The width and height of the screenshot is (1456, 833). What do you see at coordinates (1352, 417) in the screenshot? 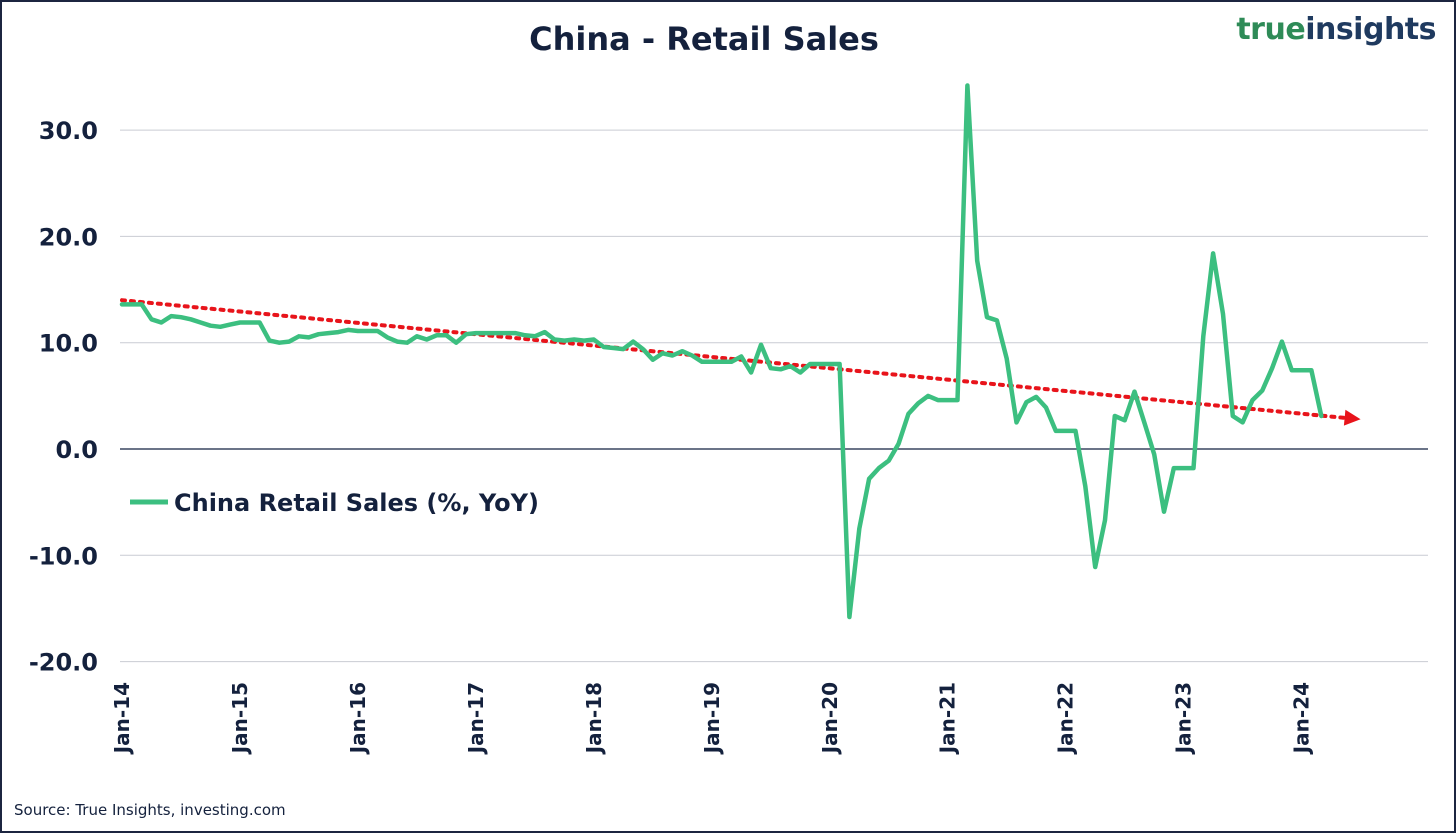
I see `trend-arrowhead` at bounding box center [1352, 417].